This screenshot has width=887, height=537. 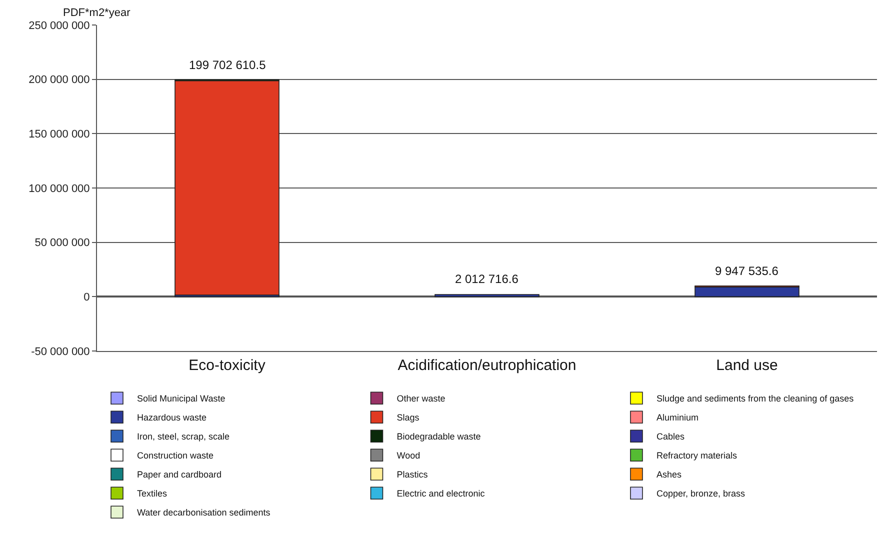 What do you see at coordinates (408, 455) in the screenshot?
I see `legend-label: Wood` at bounding box center [408, 455].